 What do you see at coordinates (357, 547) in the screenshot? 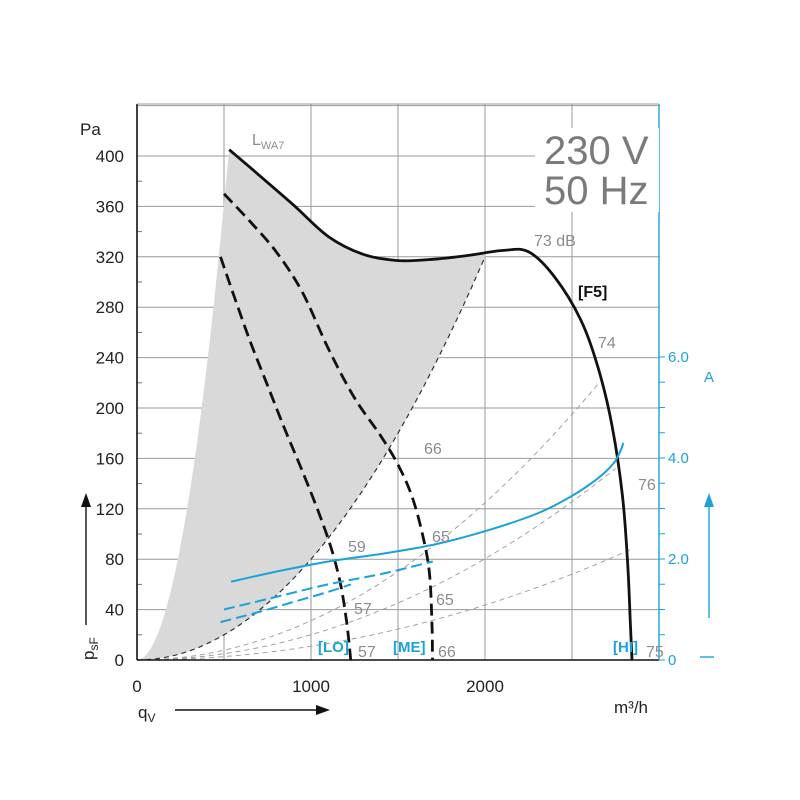
I see `db-label-59: 59` at bounding box center [357, 547].